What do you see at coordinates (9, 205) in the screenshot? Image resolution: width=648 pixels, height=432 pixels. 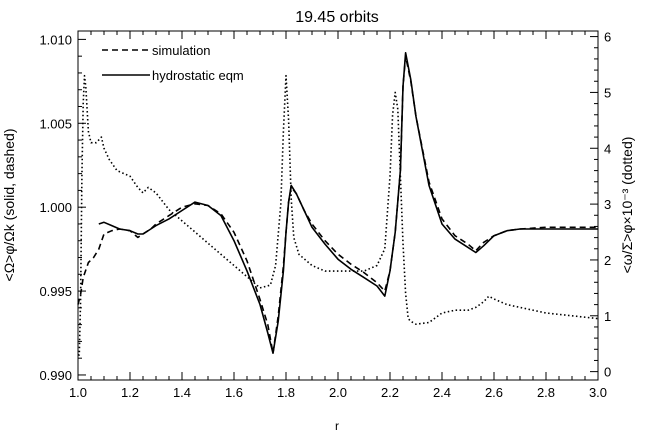 I see `y-axis-label-left: <Ω>φ/Ωk (solid, dashed)` at bounding box center [9, 205].